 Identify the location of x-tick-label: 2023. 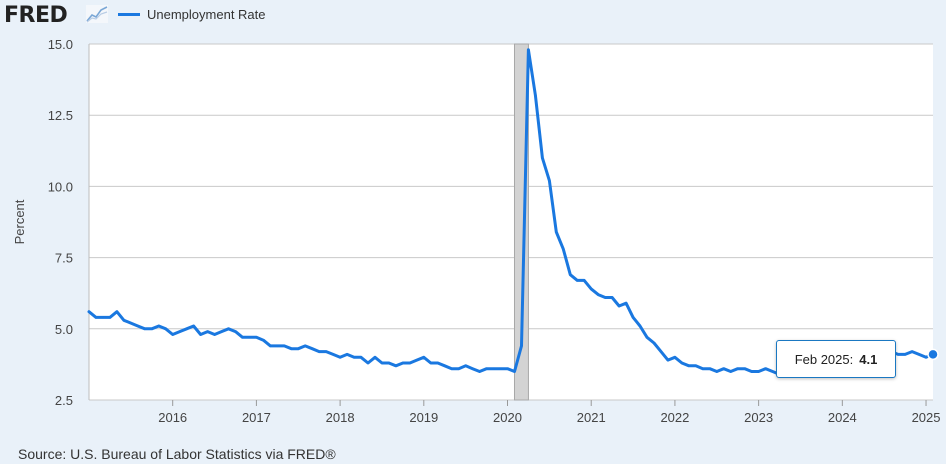
(758, 417).